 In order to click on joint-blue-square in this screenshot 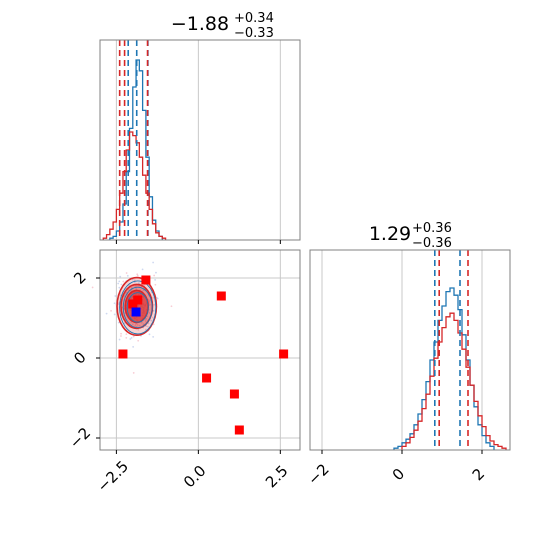, I will do `click(136, 312)`.